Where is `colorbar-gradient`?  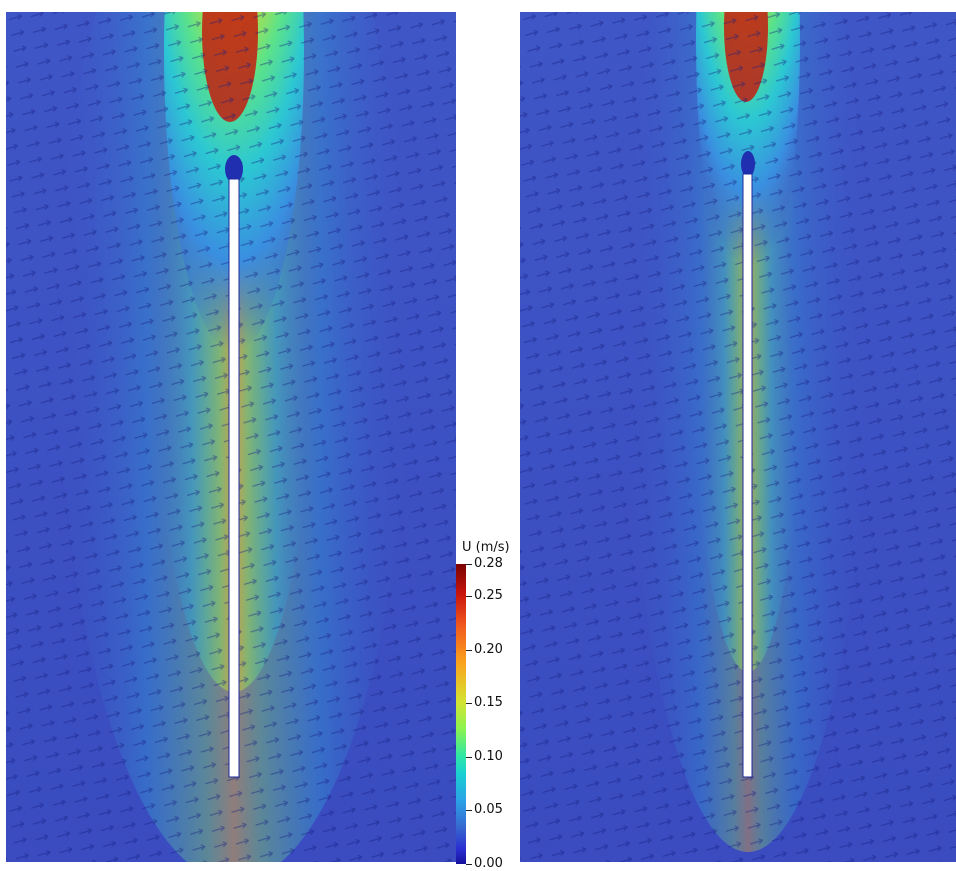
colorbar-gradient is located at coordinates (461, 714).